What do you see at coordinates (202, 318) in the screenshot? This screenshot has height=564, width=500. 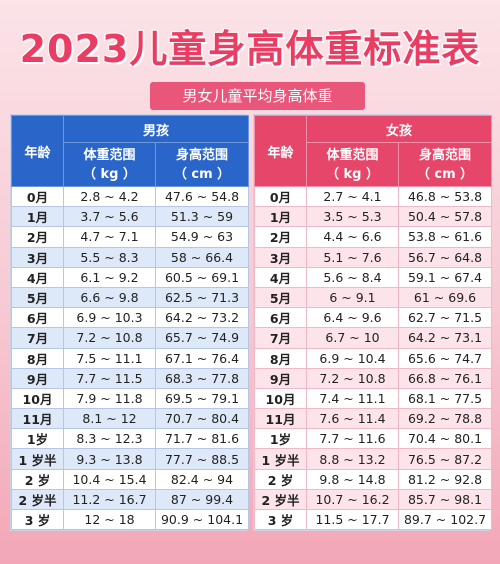 I see `height-cell: 64.2 ~ 73.2` at bounding box center [202, 318].